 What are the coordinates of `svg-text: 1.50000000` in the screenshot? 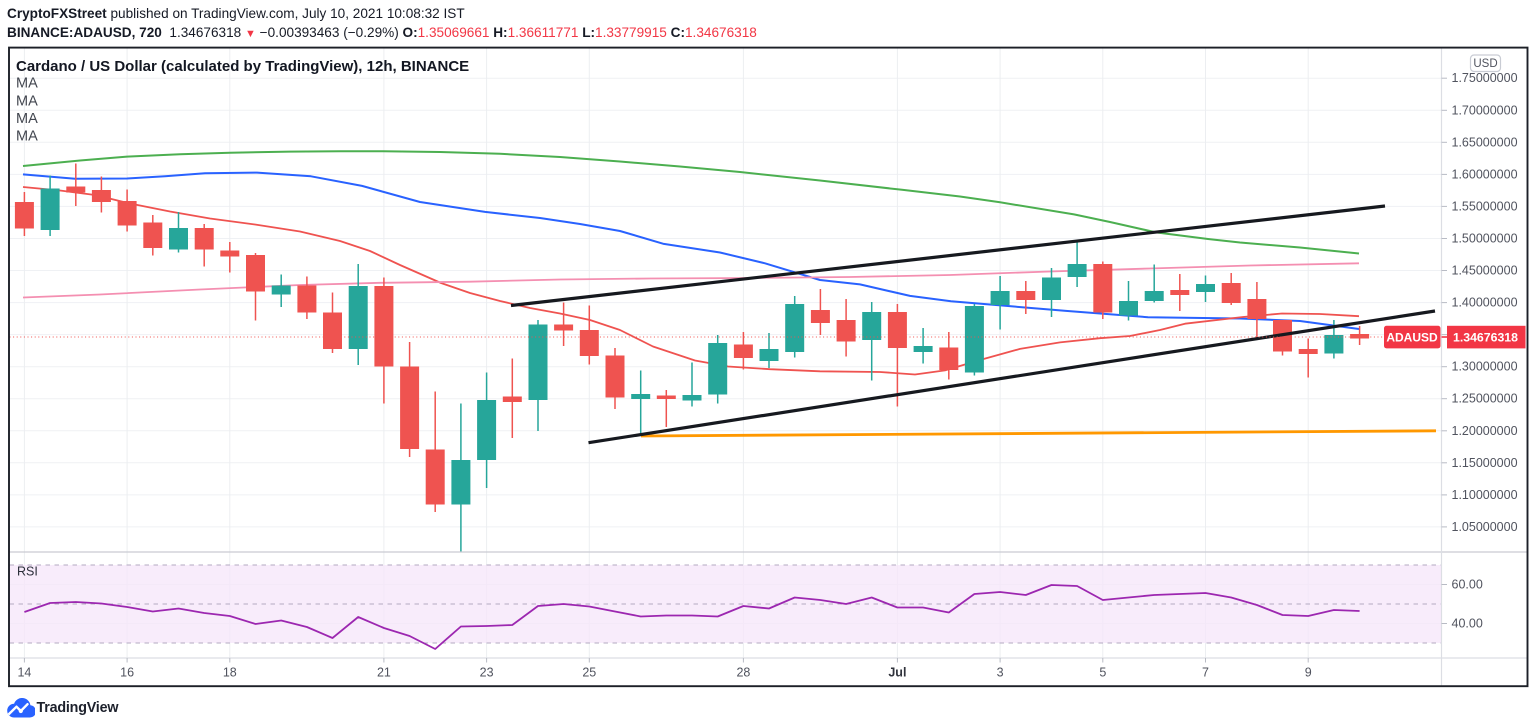 It's located at (1485, 239).